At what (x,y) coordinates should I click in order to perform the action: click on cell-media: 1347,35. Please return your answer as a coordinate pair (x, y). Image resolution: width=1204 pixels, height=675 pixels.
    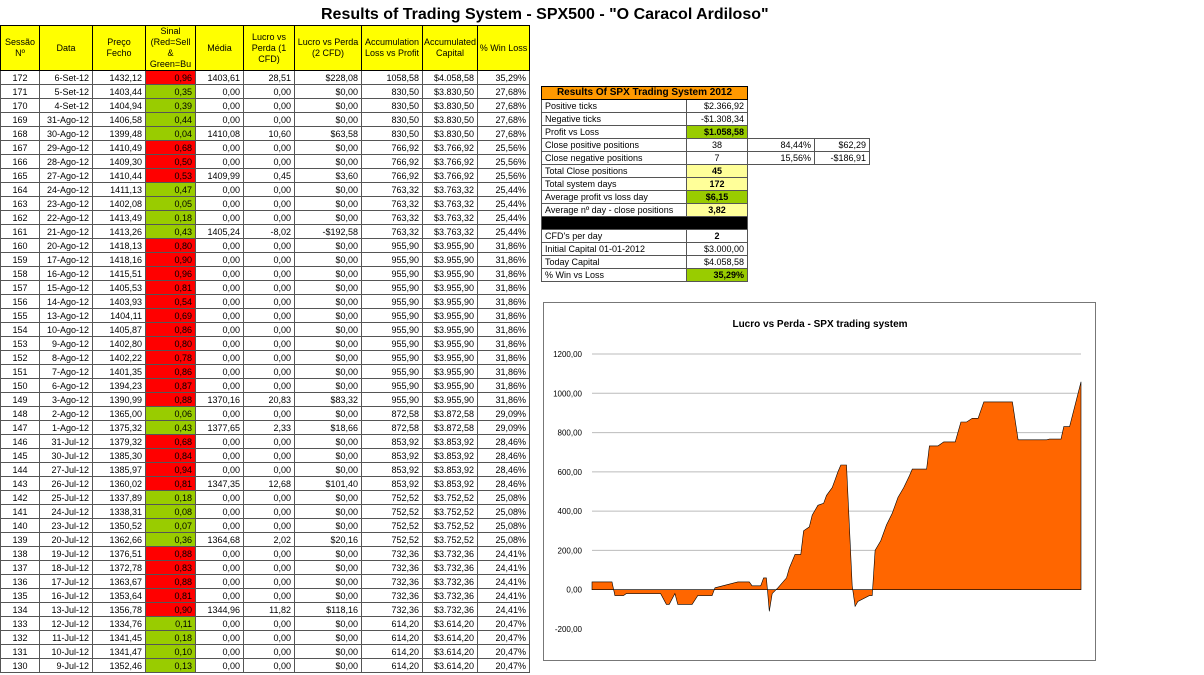
    Looking at the image, I should click on (219, 483).